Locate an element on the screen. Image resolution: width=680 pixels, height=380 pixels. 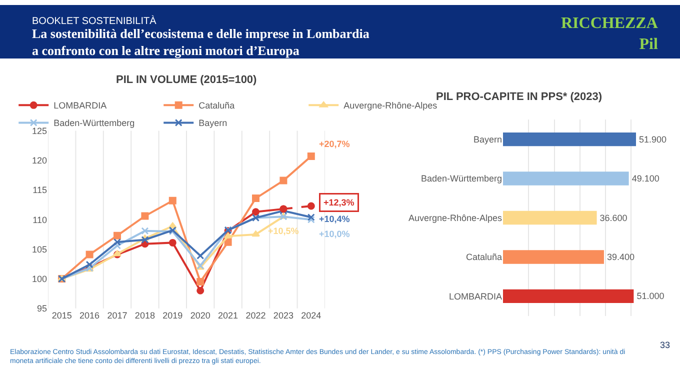
x-tick-label: 2022 is located at coordinates (256, 315).